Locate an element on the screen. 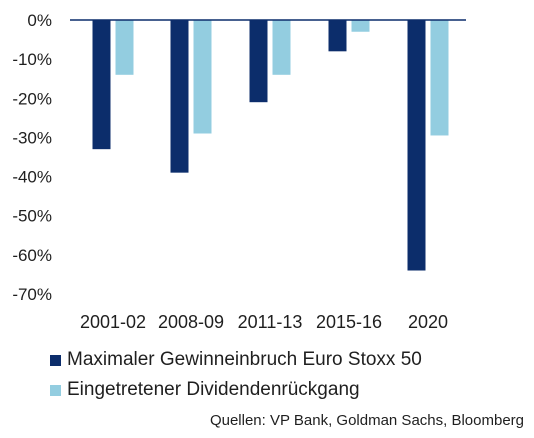  y-tick-label: -30% is located at coordinates (32, 137).